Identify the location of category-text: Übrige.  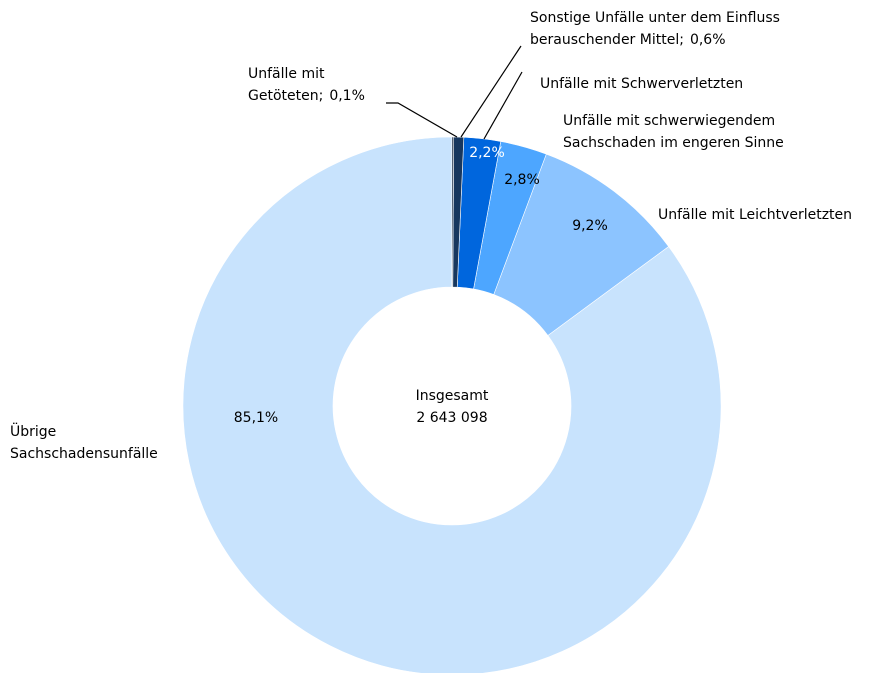
(33, 431).